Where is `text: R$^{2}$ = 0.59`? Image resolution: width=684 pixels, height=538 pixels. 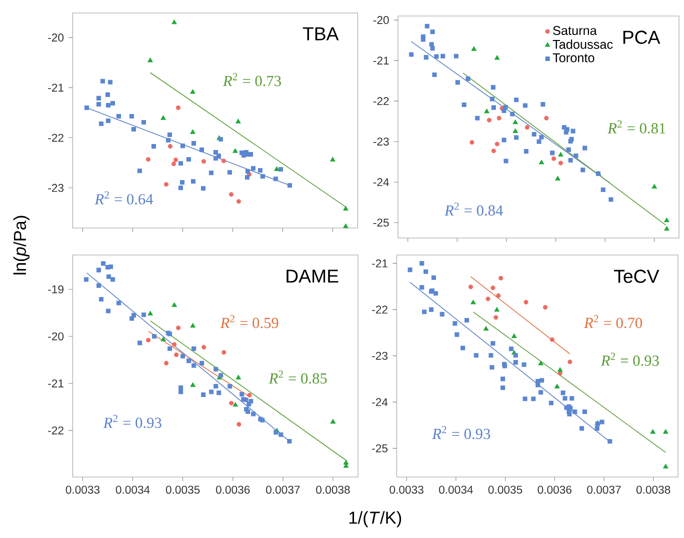
text: R$^{2}$ = 0.59 is located at coordinates (249, 321).